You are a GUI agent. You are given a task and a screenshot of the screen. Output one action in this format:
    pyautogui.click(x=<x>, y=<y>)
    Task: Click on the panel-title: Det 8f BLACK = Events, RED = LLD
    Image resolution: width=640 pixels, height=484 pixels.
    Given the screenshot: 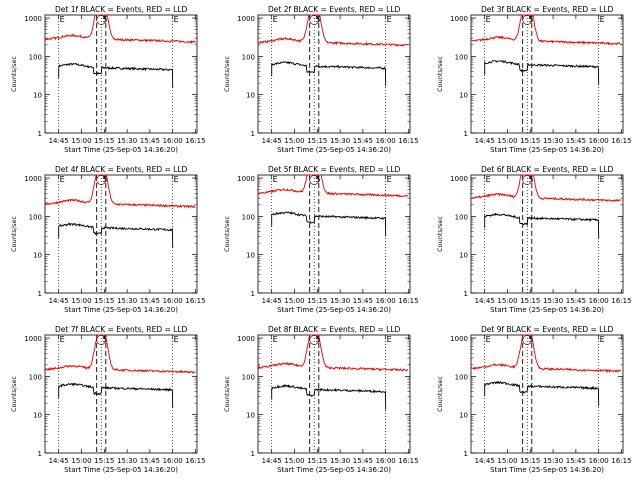 What is the action you would take?
    pyautogui.click(x=334, y=329)
    